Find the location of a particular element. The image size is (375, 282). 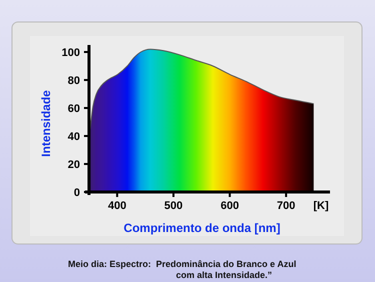

y-axis-title: Intensidade is located at coordinates (46, 123).